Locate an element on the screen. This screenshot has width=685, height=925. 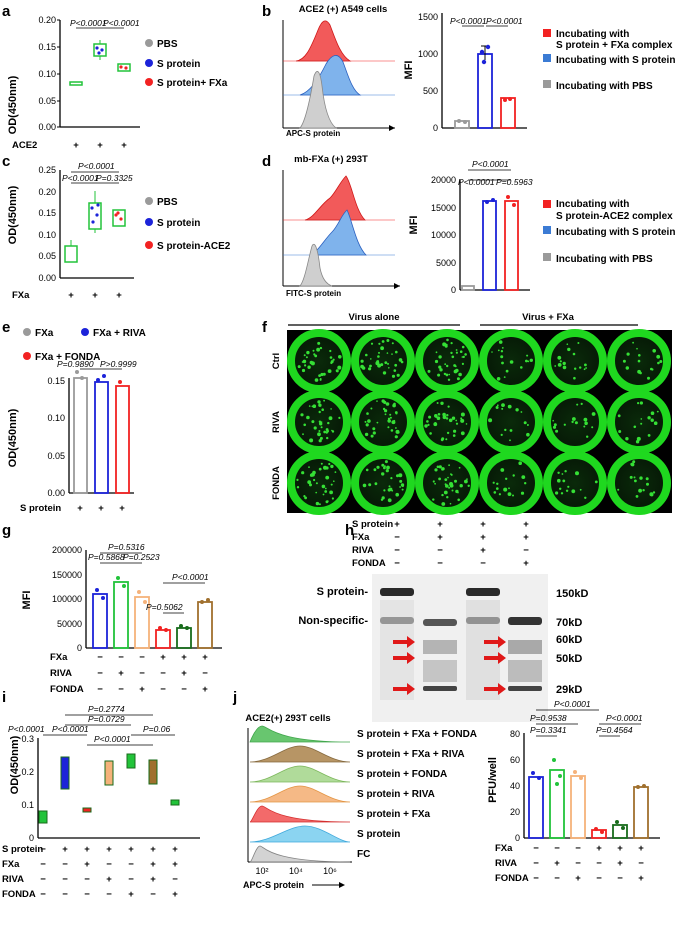
panel-k-pval: P=0.9538 is located at coordinates (548, 718).